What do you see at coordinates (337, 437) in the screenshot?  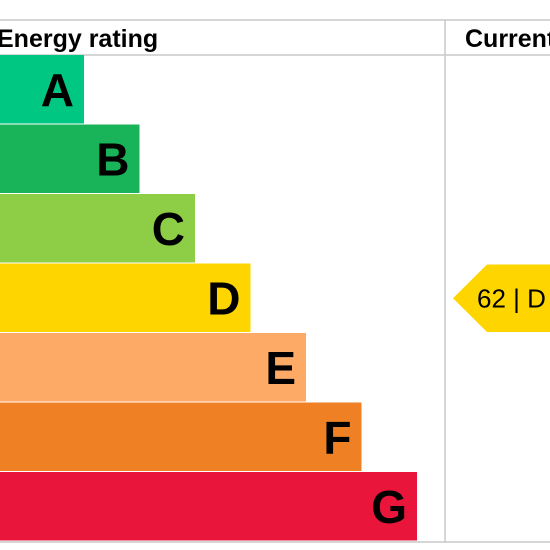 I see `band-f-letter: F` at bounding box center [337, 437].